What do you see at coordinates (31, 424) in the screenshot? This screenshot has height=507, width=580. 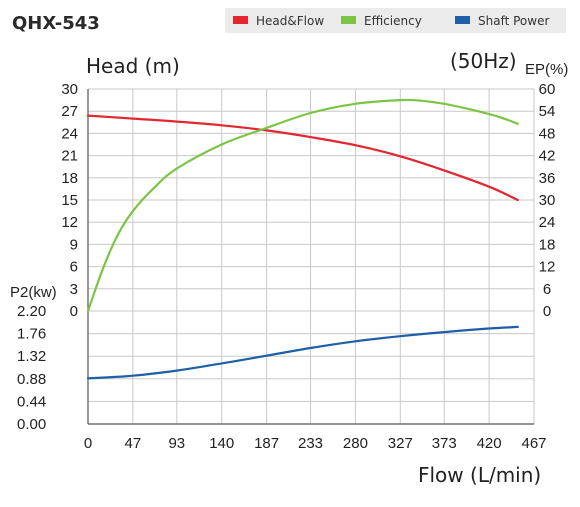 I see `power-tick-label: 0.00` at bounding box center [31, 424].